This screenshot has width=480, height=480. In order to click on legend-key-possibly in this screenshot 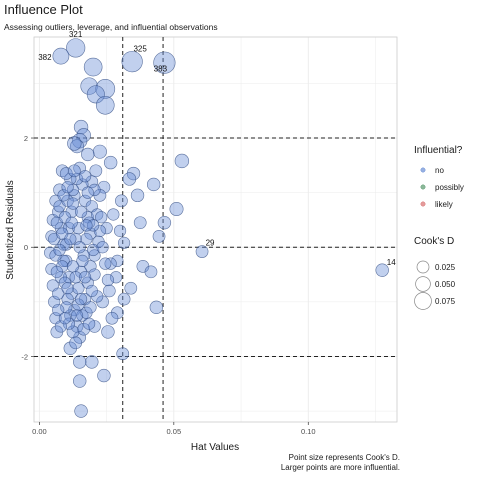, I will do `click(423, 187)`.